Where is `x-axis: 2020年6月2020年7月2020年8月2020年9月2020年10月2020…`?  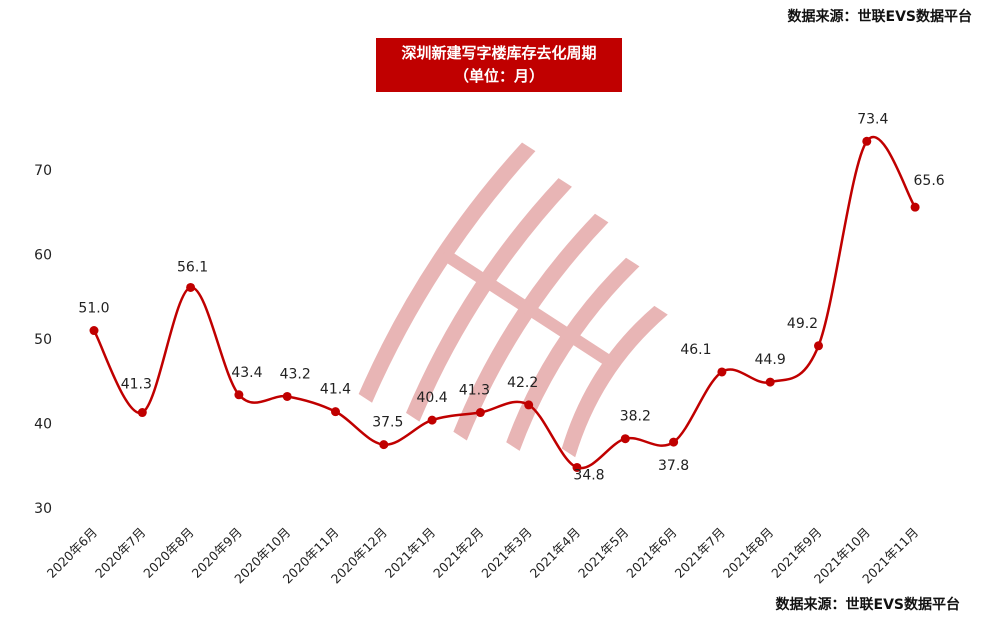 x-axis: 2020年6月2020年7月2020年8月2020年9月2020年10月2020… is located at coordinates (483, 556).